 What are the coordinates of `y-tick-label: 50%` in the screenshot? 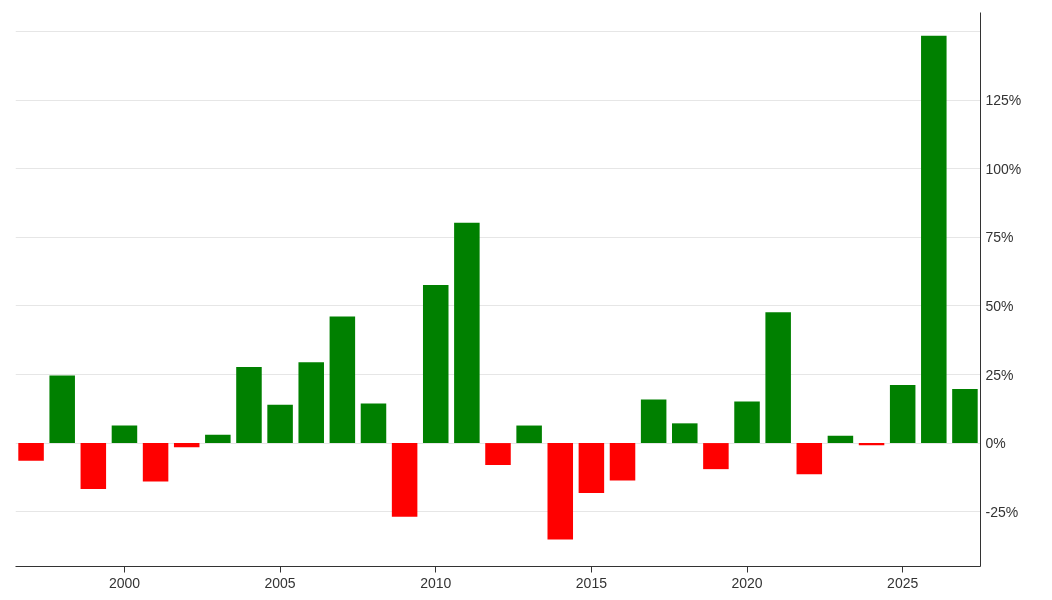 It's located at (999, 305).